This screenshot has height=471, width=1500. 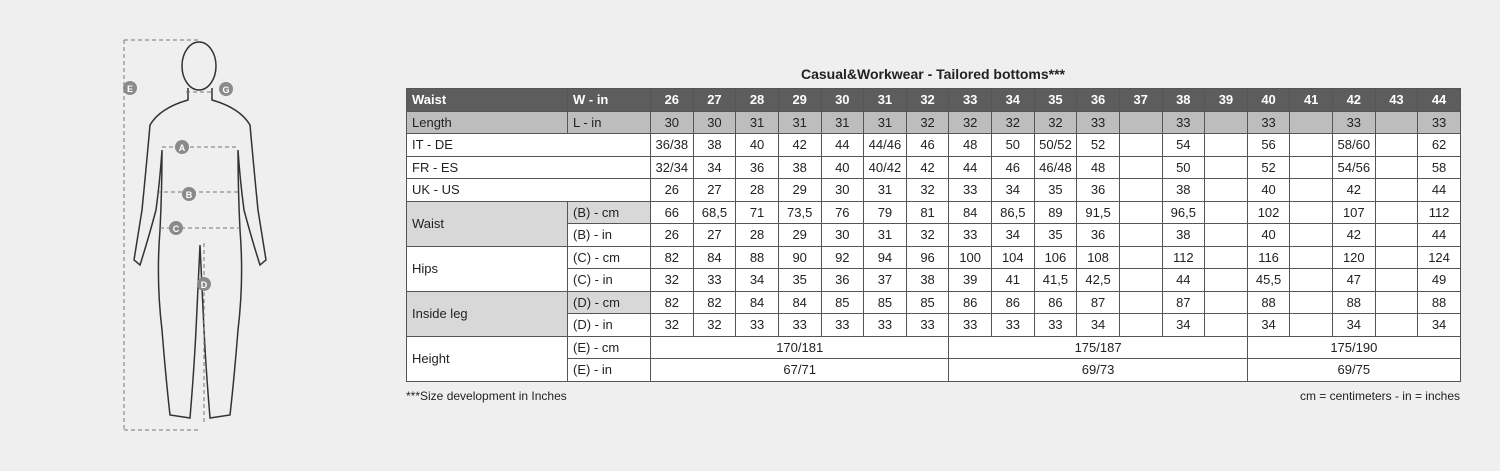 I want to click on size-cell: 52, so click(x=1098, y=145).